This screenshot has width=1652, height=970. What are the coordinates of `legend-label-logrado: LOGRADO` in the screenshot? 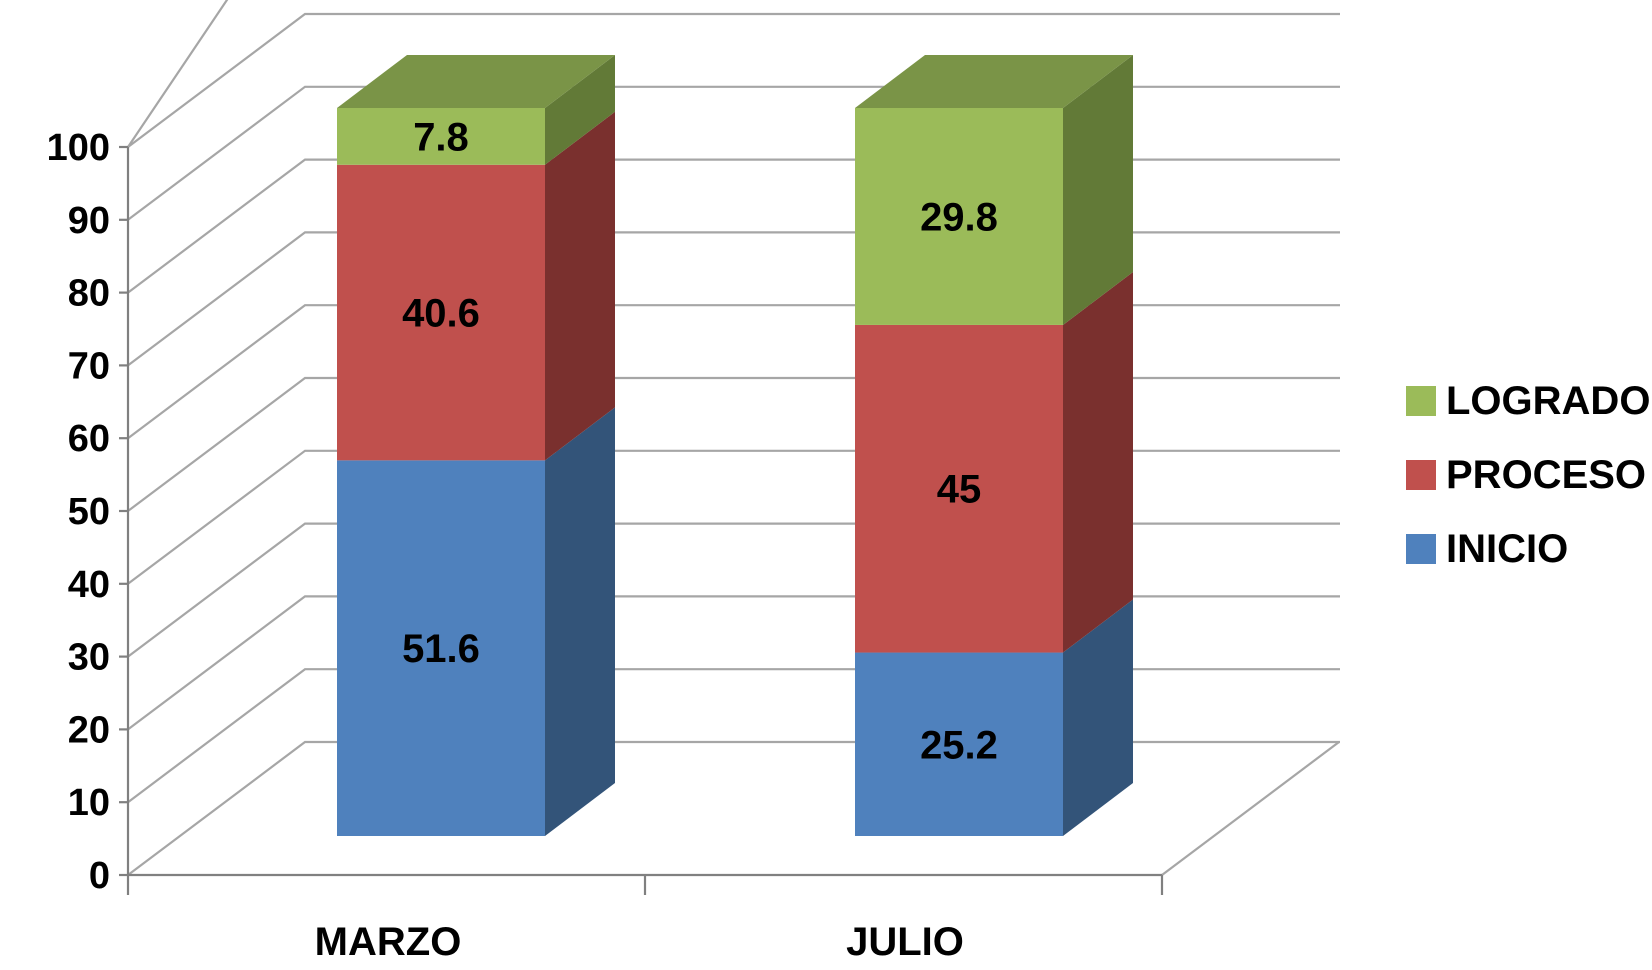 It's located at (1548, 401).